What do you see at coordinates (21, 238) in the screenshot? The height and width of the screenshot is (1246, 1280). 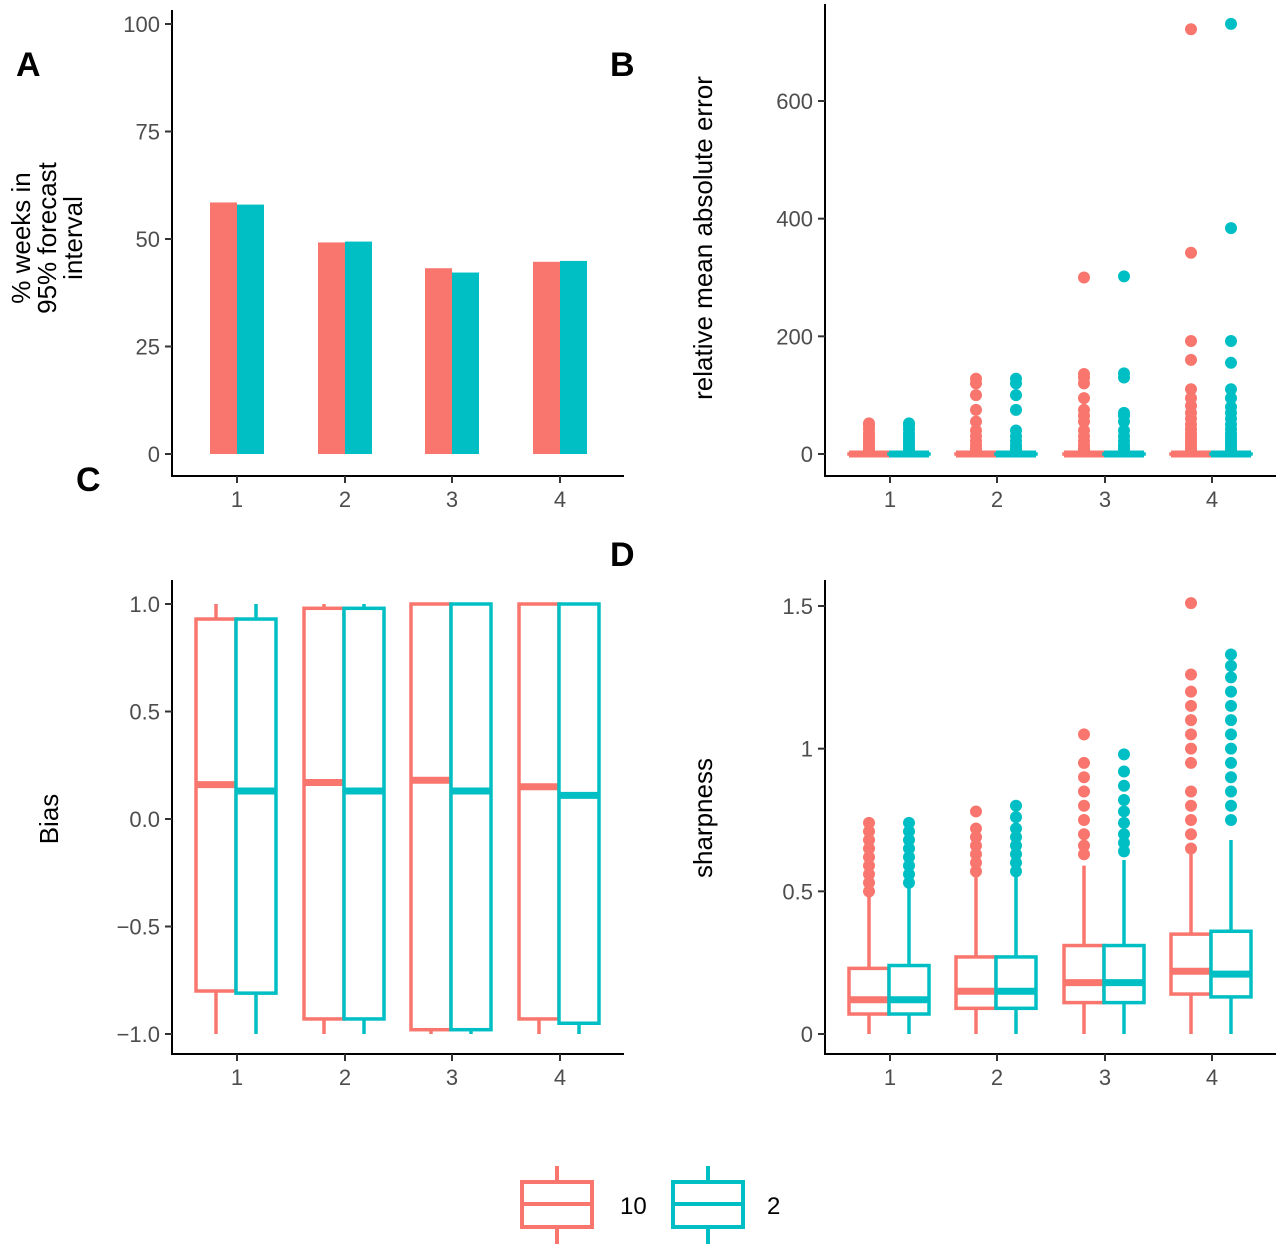 I see `y-axis-label: % weeks in` at bounding box center [21, 238].